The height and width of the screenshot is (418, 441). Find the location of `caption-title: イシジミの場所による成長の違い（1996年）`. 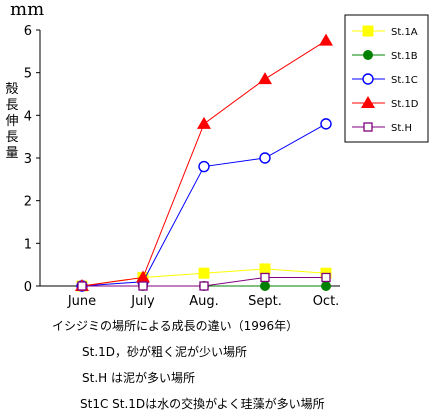

caption-title: イシジミの場所による成長の違い（1996年） is located at coordinates (175, 326).